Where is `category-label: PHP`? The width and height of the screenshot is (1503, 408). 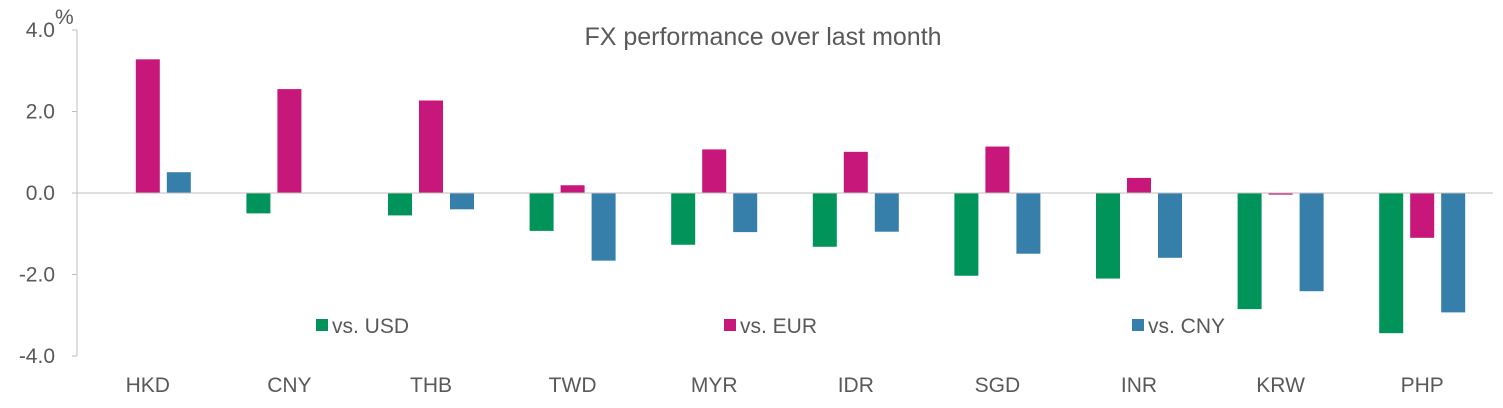 category-label: PHP is located at coordinates (1422, 385).